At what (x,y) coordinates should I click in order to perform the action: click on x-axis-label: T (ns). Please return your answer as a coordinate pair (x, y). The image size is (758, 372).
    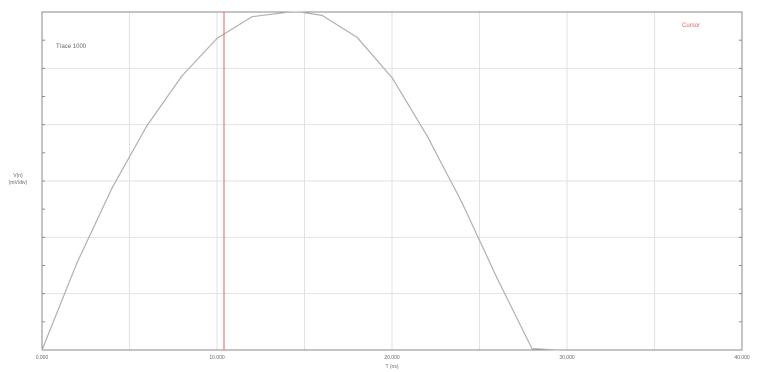
    Looking at the image, I should click on (392, 367).